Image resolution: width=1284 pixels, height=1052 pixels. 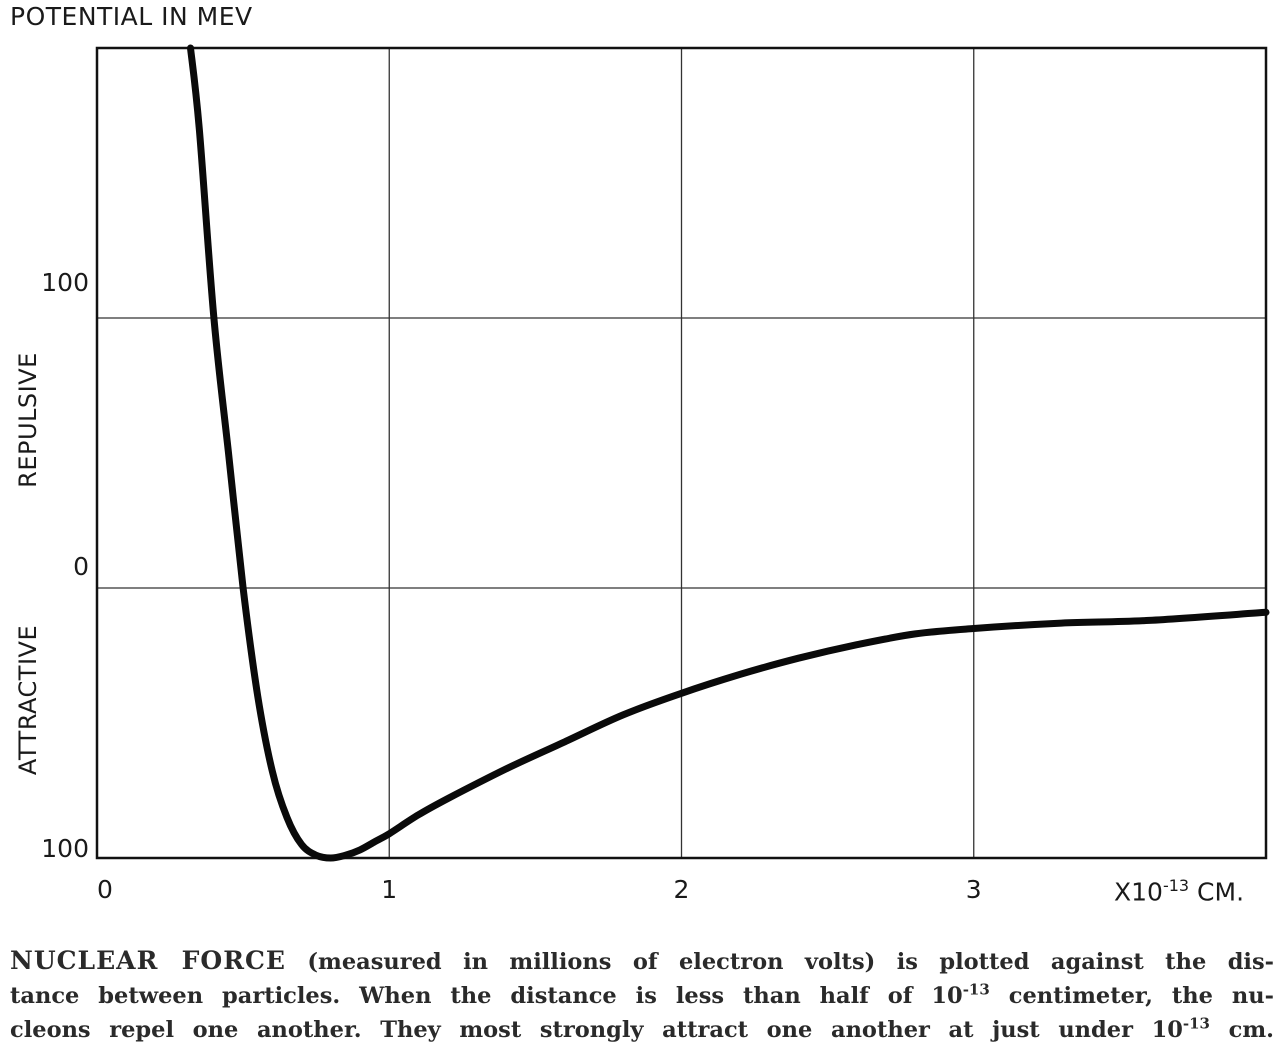 What do you see at coordinates (976, 989) in the screenshot?
I see `caption-line2-exp: -13` at bounding box center [976, 989].